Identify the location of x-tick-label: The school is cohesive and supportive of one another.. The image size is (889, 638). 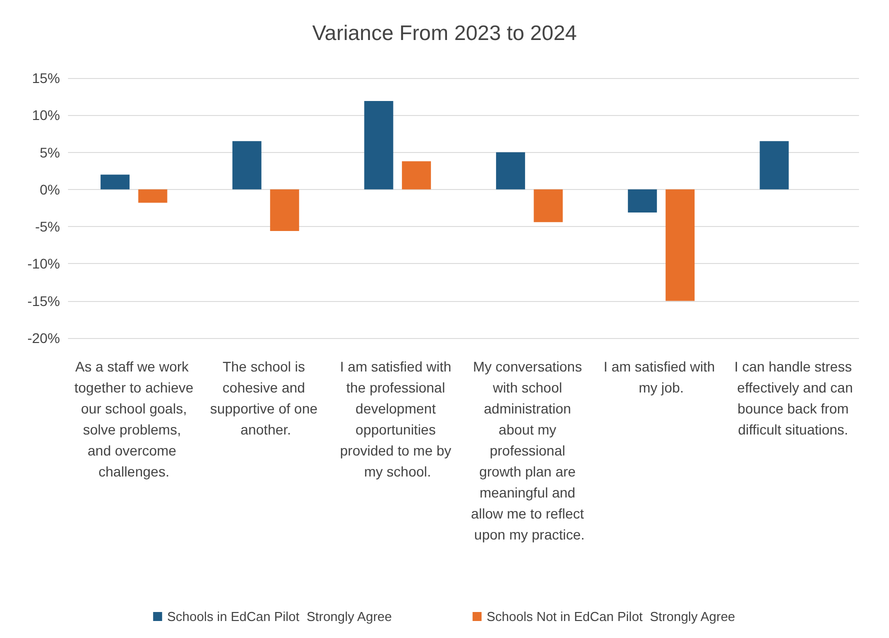
(266, 398).